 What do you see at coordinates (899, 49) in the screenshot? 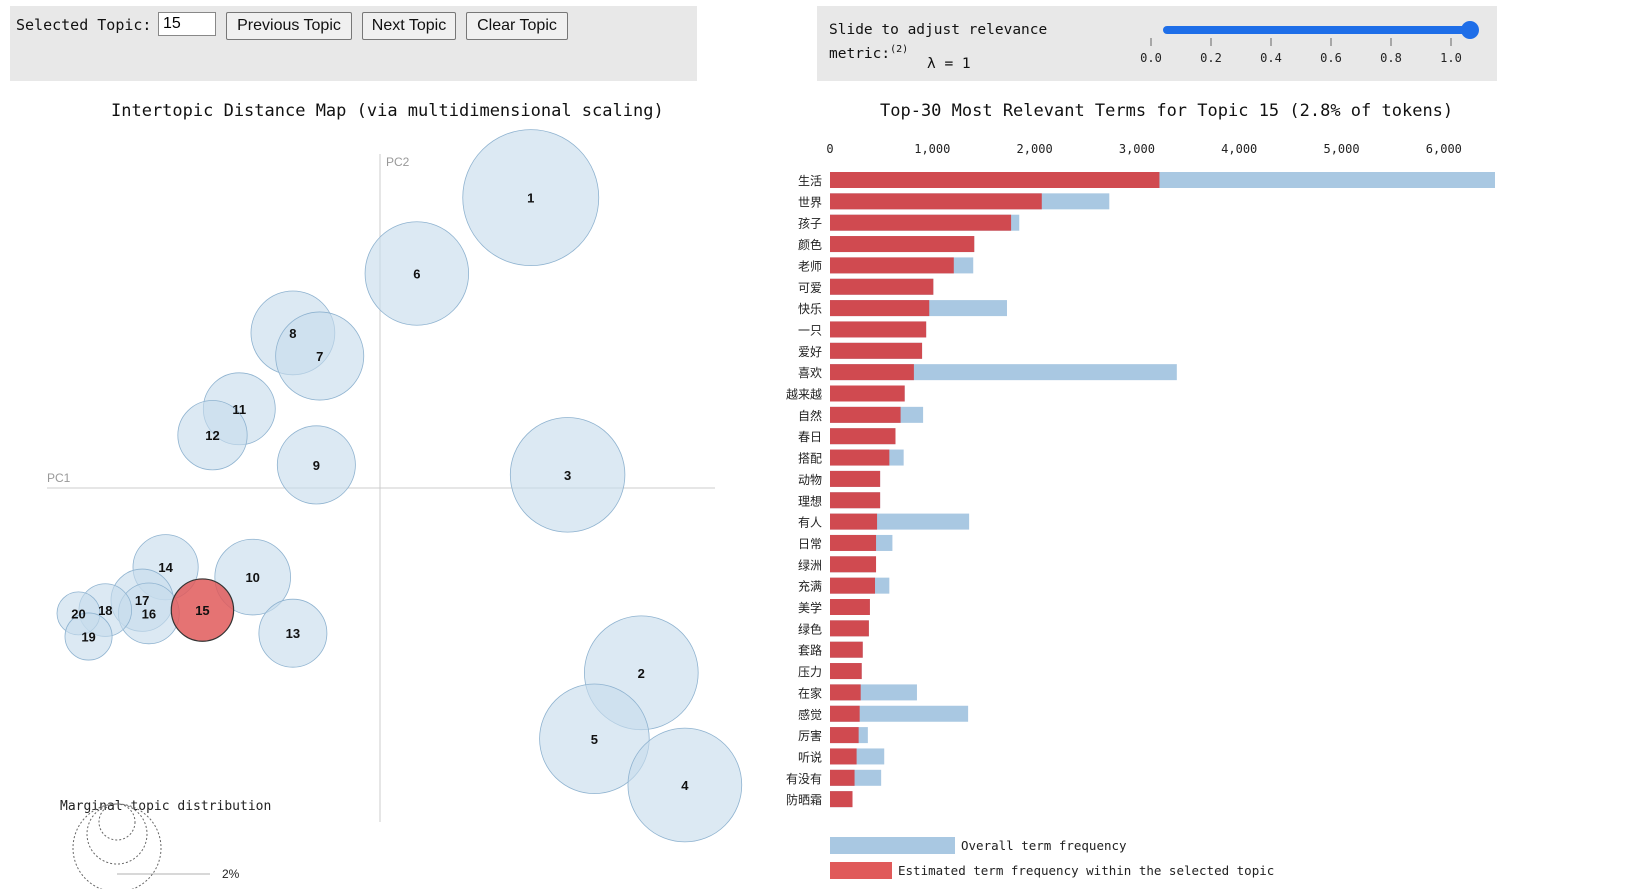
I see `lambda-footnote: (2)` at bounding box center [899, 49].